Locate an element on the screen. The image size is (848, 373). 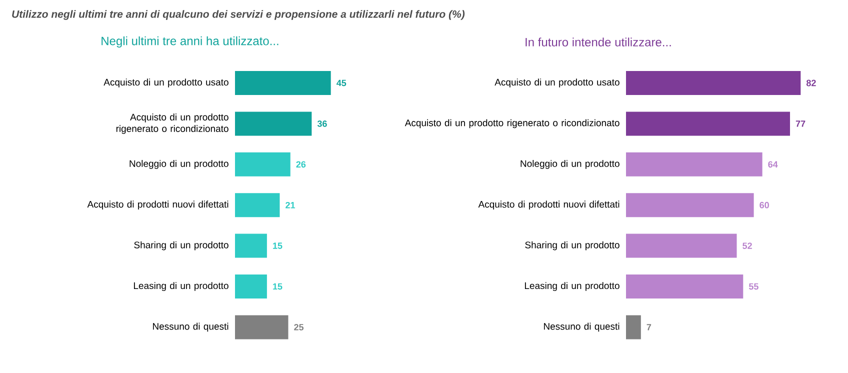
data-label: 55 is located at coordinates (753, 286).